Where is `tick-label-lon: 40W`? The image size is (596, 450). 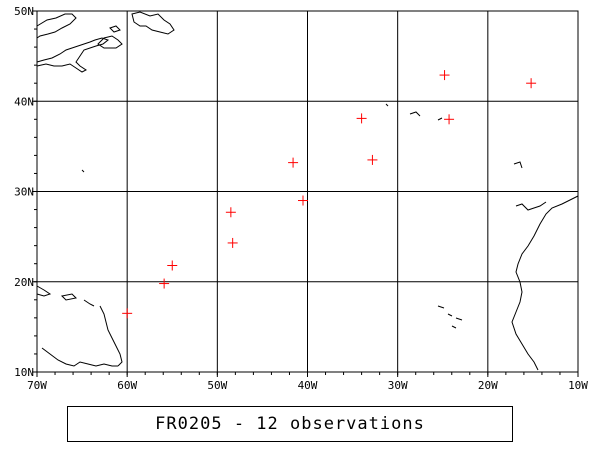
tick-label-lon: 40W is located at coordinates (308, 385).